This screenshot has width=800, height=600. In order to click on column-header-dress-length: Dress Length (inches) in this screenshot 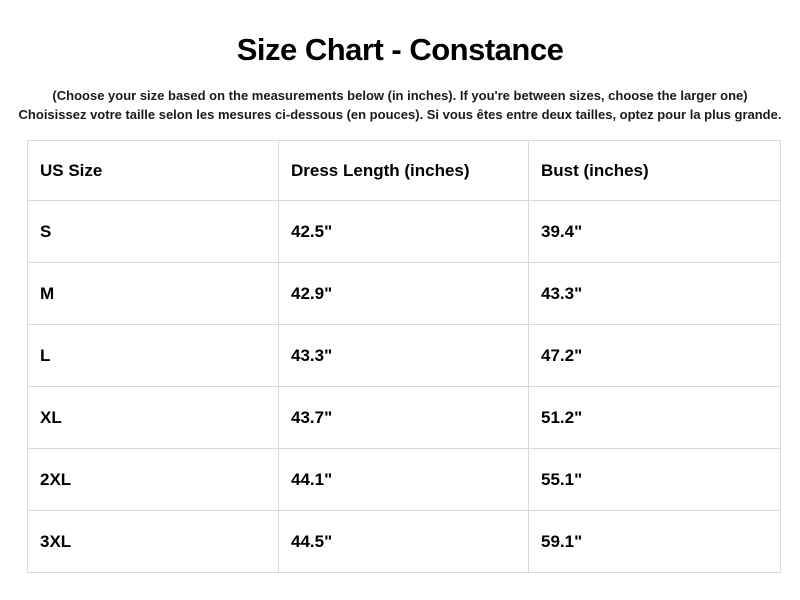, I will do `click(403, 170)`.